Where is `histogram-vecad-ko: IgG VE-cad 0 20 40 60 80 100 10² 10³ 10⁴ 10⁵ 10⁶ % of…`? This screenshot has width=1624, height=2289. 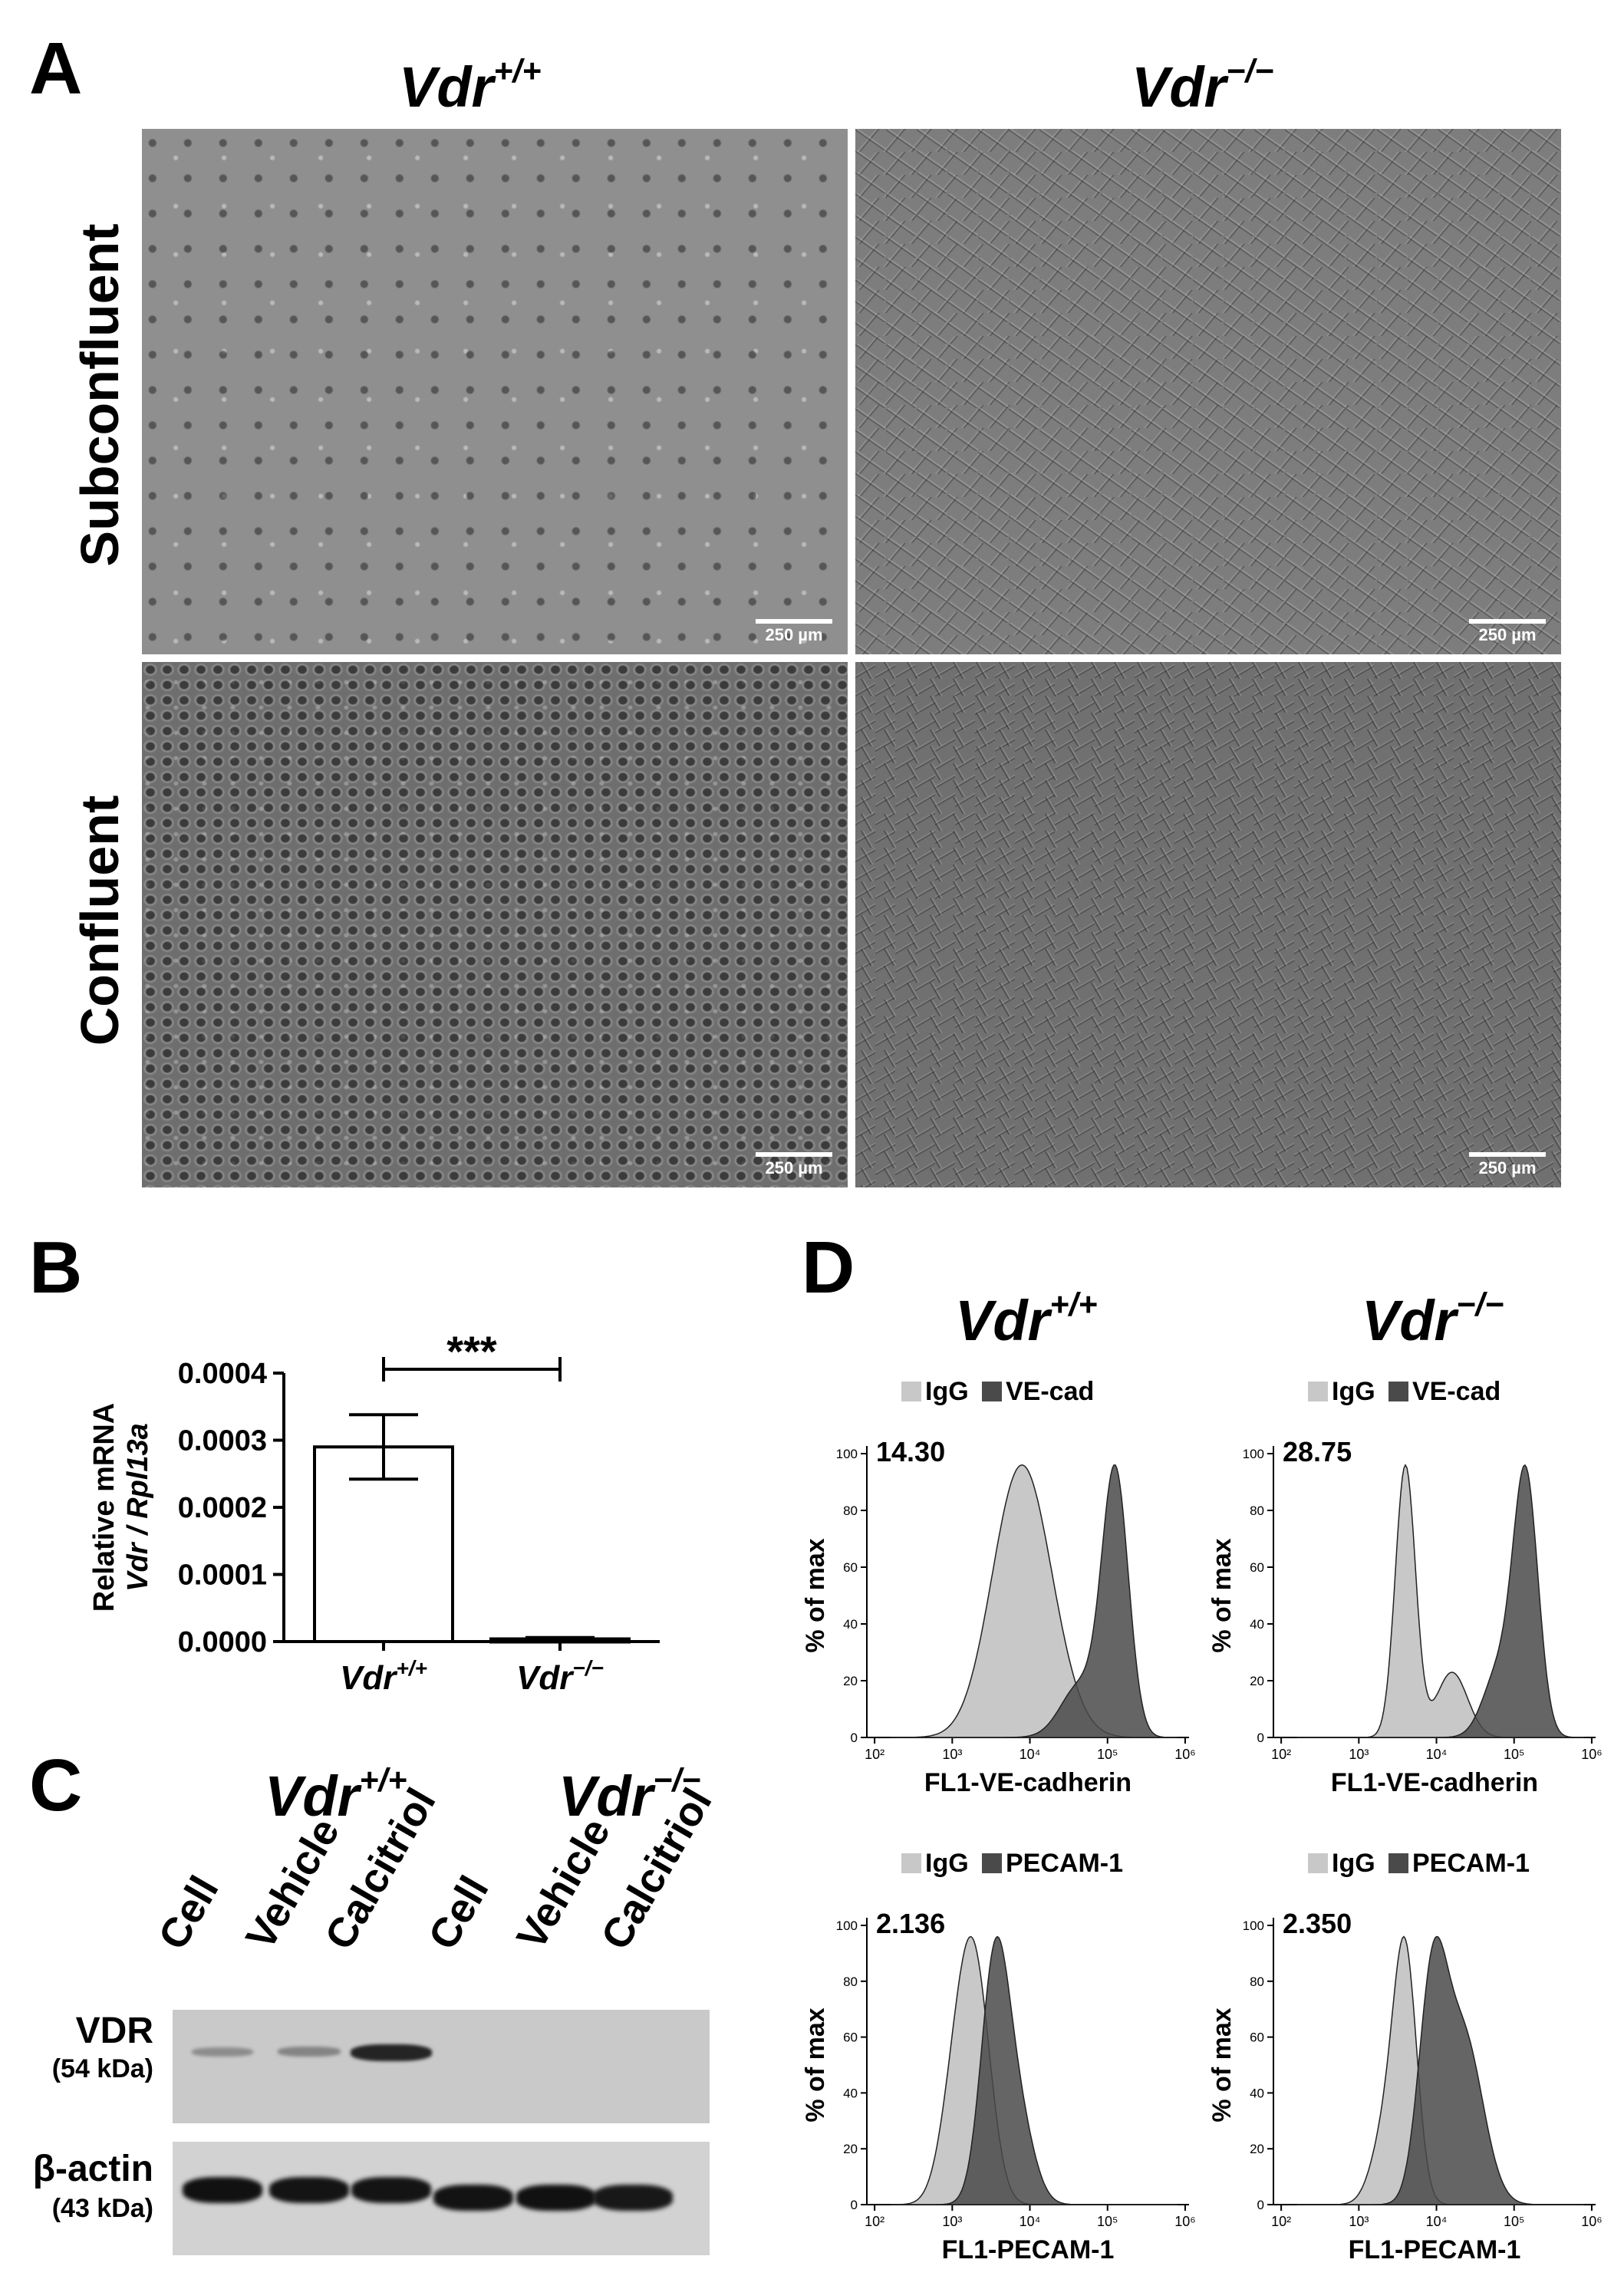 histogram-vecad-ko: IgG VE-cad 0 20 40 60 80 100 10² 10³ 10⁴ 10⁵ 10⁶ % of… is located at coordinates (1405, 1587).